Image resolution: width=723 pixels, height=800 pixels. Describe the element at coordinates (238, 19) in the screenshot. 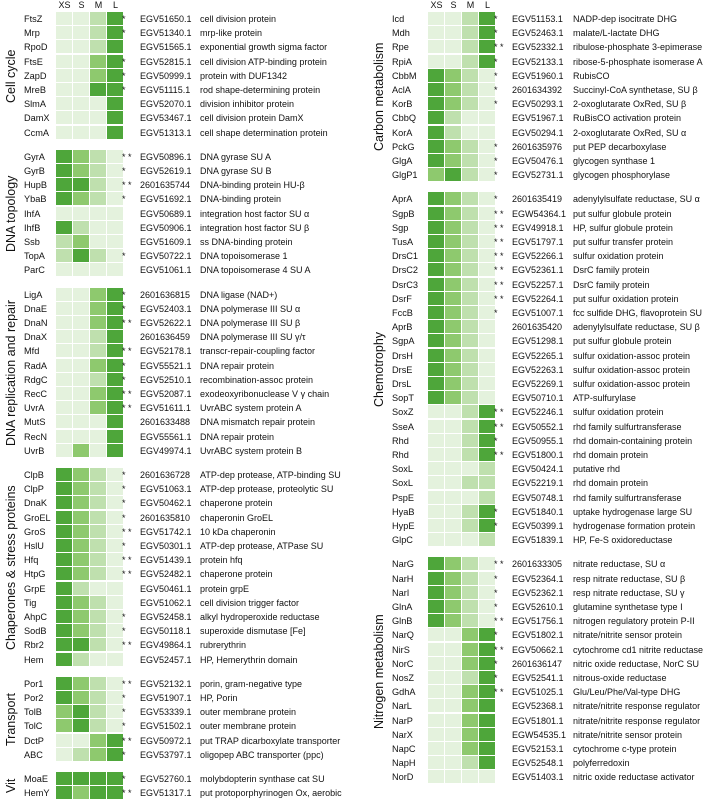

I see `protein-description: cell division protein` at that location.